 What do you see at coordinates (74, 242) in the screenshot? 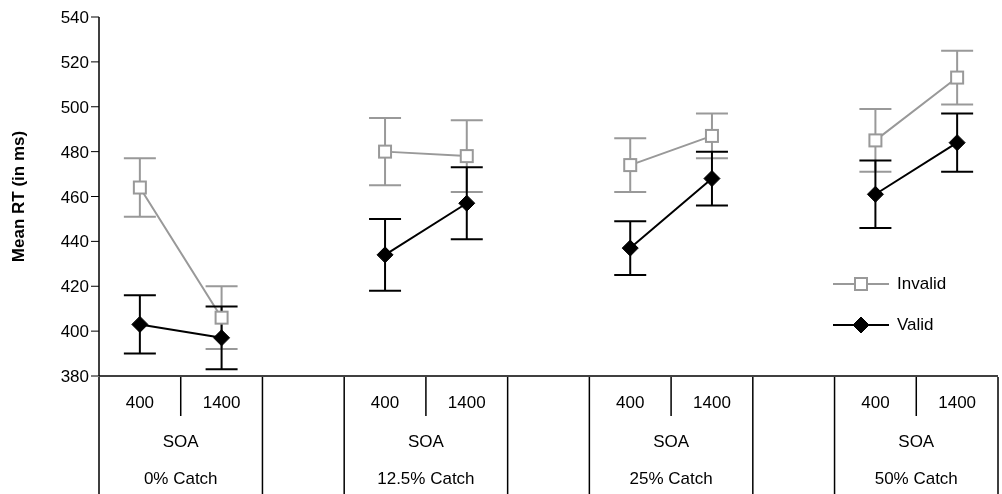
I see `y-tick-label: 440` at bounding box center [74, 242].